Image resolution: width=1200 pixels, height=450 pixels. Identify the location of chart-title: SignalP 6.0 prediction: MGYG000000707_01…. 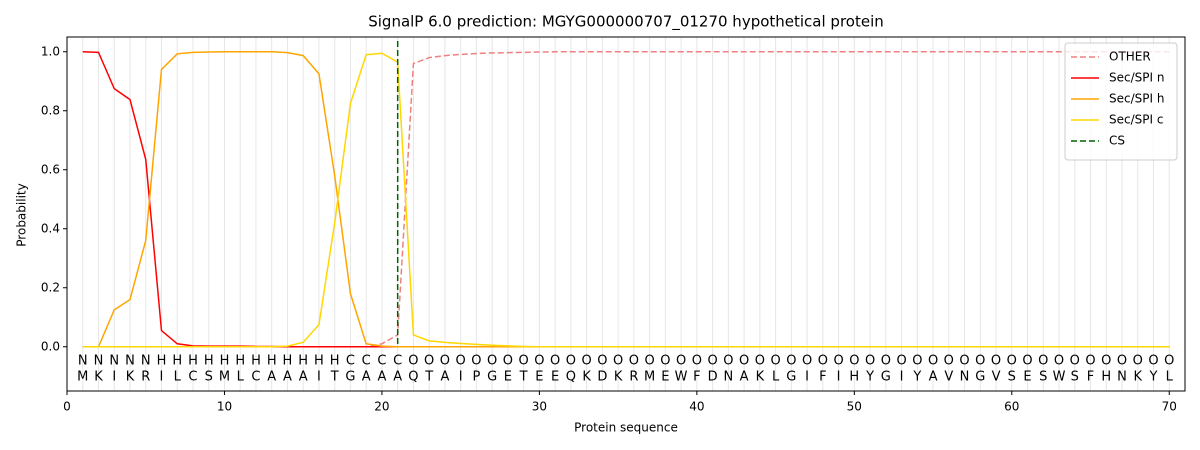
(626, 22).